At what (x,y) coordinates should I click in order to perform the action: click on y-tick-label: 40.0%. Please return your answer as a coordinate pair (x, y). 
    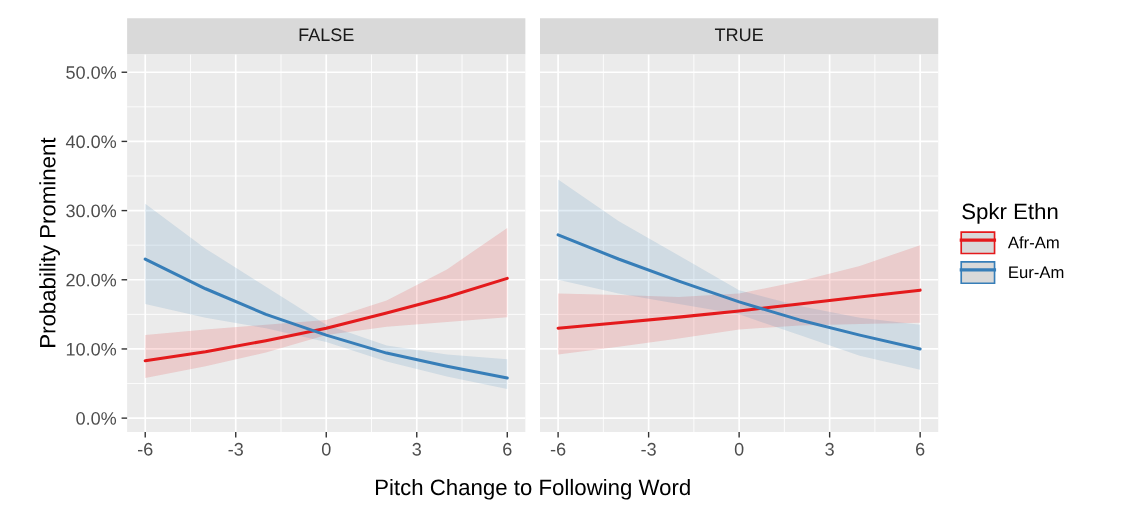
    Looking at the image, I should click on (91, 142).